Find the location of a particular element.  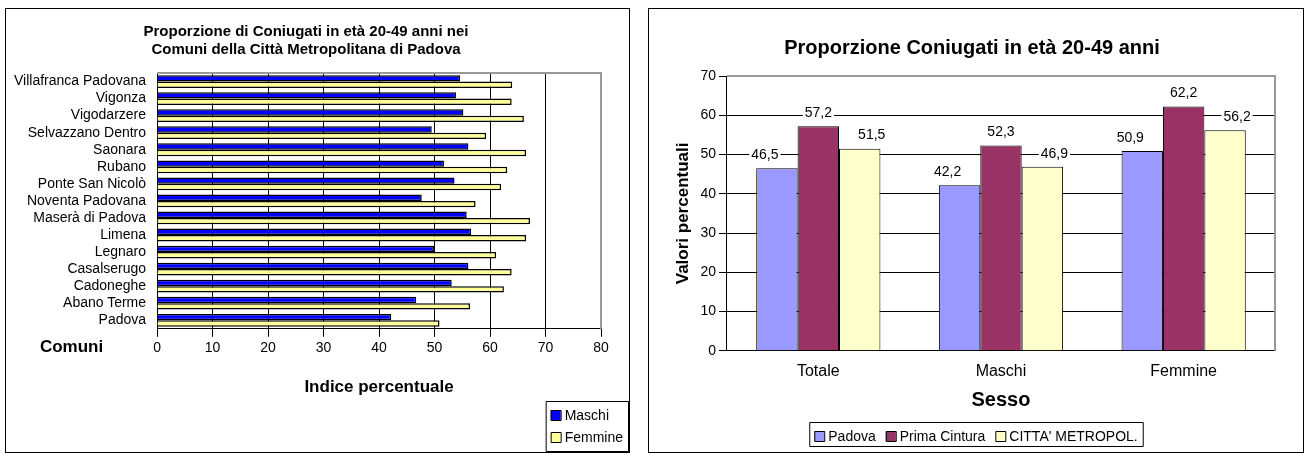

data-label: 46,5 is located at coordinates (765, 154).